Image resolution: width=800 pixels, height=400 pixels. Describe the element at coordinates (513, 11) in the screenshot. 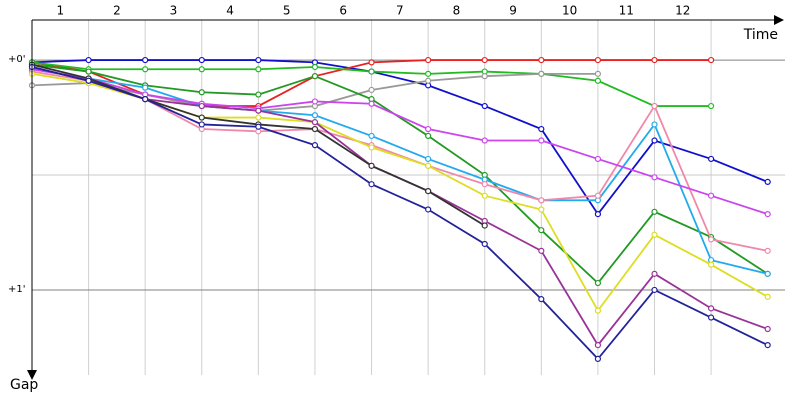

I see `x-tick-label: 9` at that location.